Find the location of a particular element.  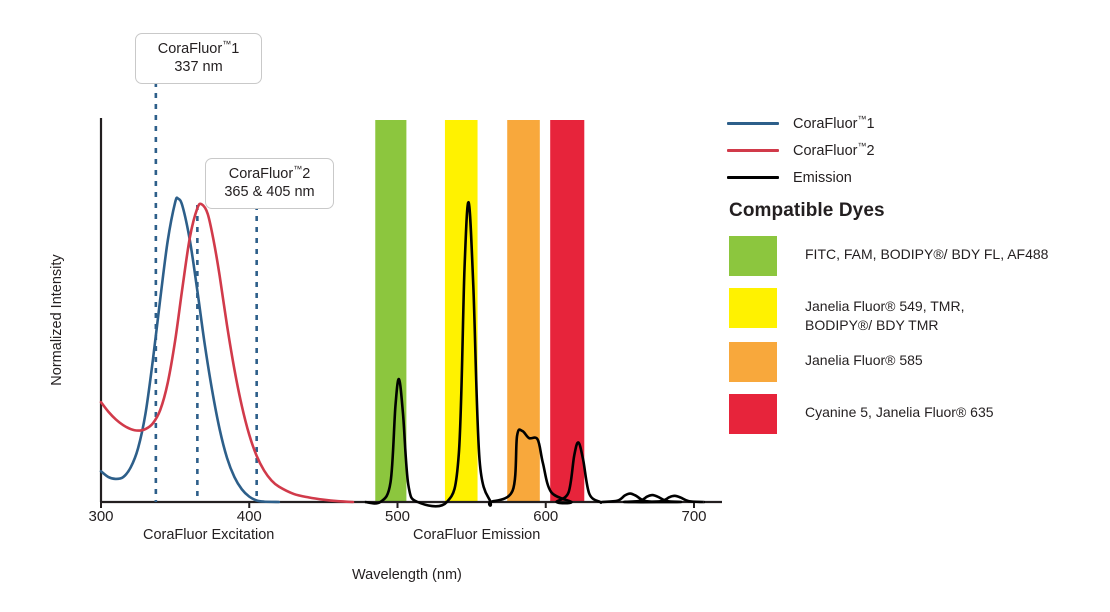

dye-label-red: Cyanine 5, Janelia Fluor® 635 is located at coordinates (899, 412).